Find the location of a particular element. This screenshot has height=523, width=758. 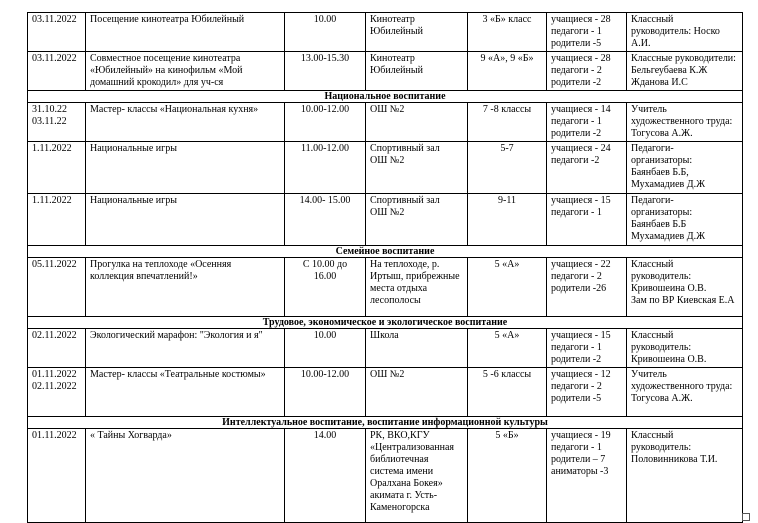

cell-participants: учащиеся - 15 педагоги - 1 is located at coordinates (586, 219).